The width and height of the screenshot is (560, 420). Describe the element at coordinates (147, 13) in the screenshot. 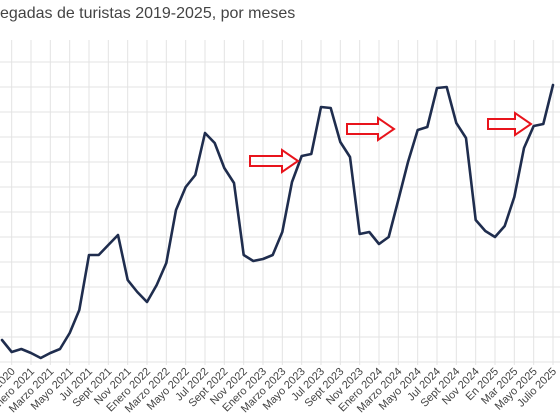

I see `chart-title: egadas de turistas 2019-2025, por meses` at that location.